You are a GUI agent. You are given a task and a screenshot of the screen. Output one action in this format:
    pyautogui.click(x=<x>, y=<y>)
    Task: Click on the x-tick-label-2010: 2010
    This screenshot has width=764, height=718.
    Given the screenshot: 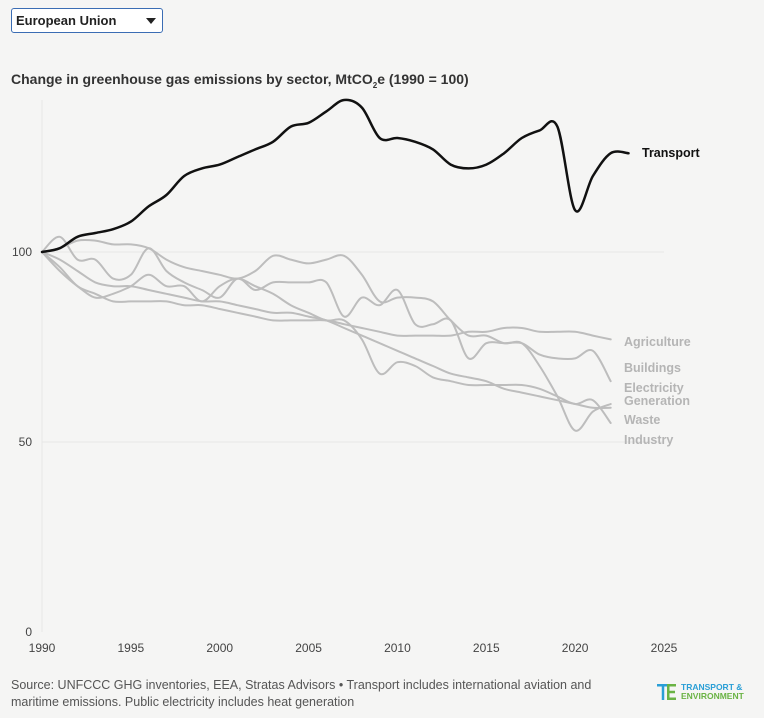 What is the action you would take?
    pyautogui.click(x=397, y=648)
    